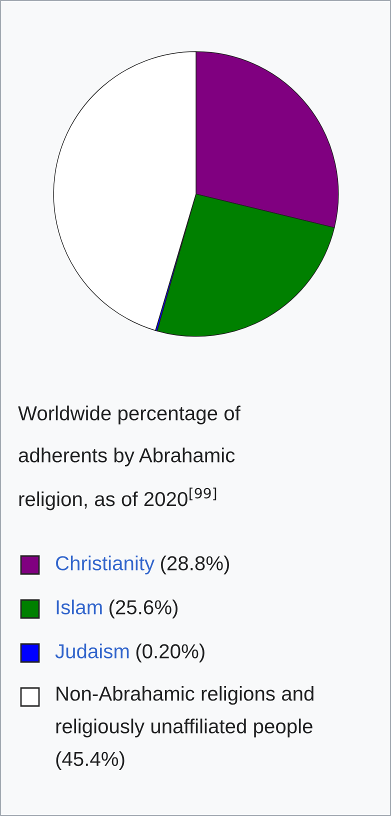 The image size is (391, 816). Describe the element at coordinates (185, 712) in the screenshot. I see `legend-label: Non-Abrahamic religions and religiously unaffiliated people` at that location.